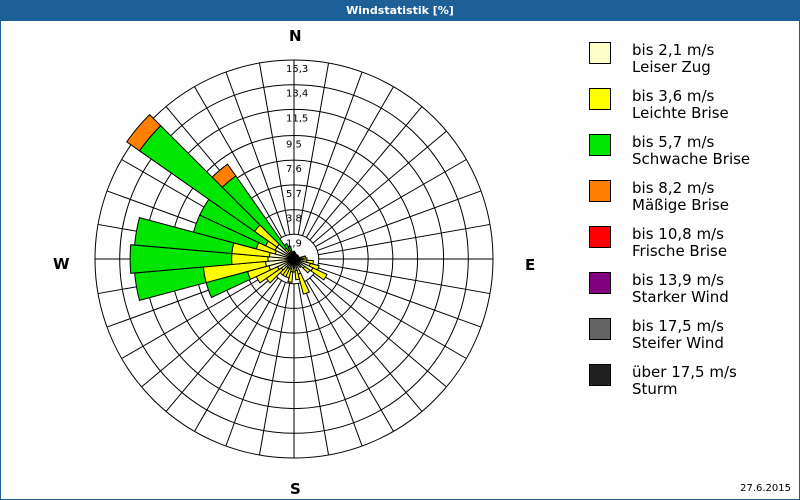 The height and width of the screenshot is (500, 800). Describe the element at coordinates (671, 67) in the screenshot. I see `legend-label: Leiser Zug` at that location.